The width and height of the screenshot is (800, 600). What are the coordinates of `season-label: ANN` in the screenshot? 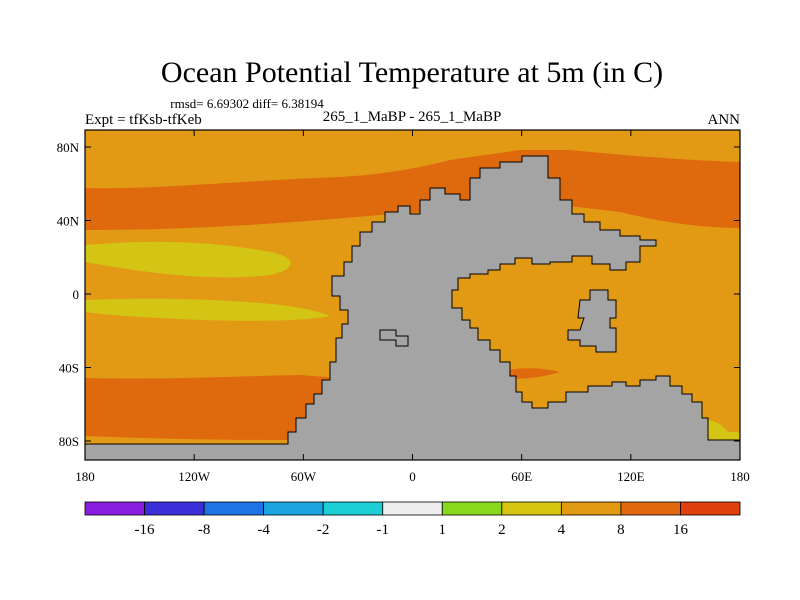 It's located at (724, 120).